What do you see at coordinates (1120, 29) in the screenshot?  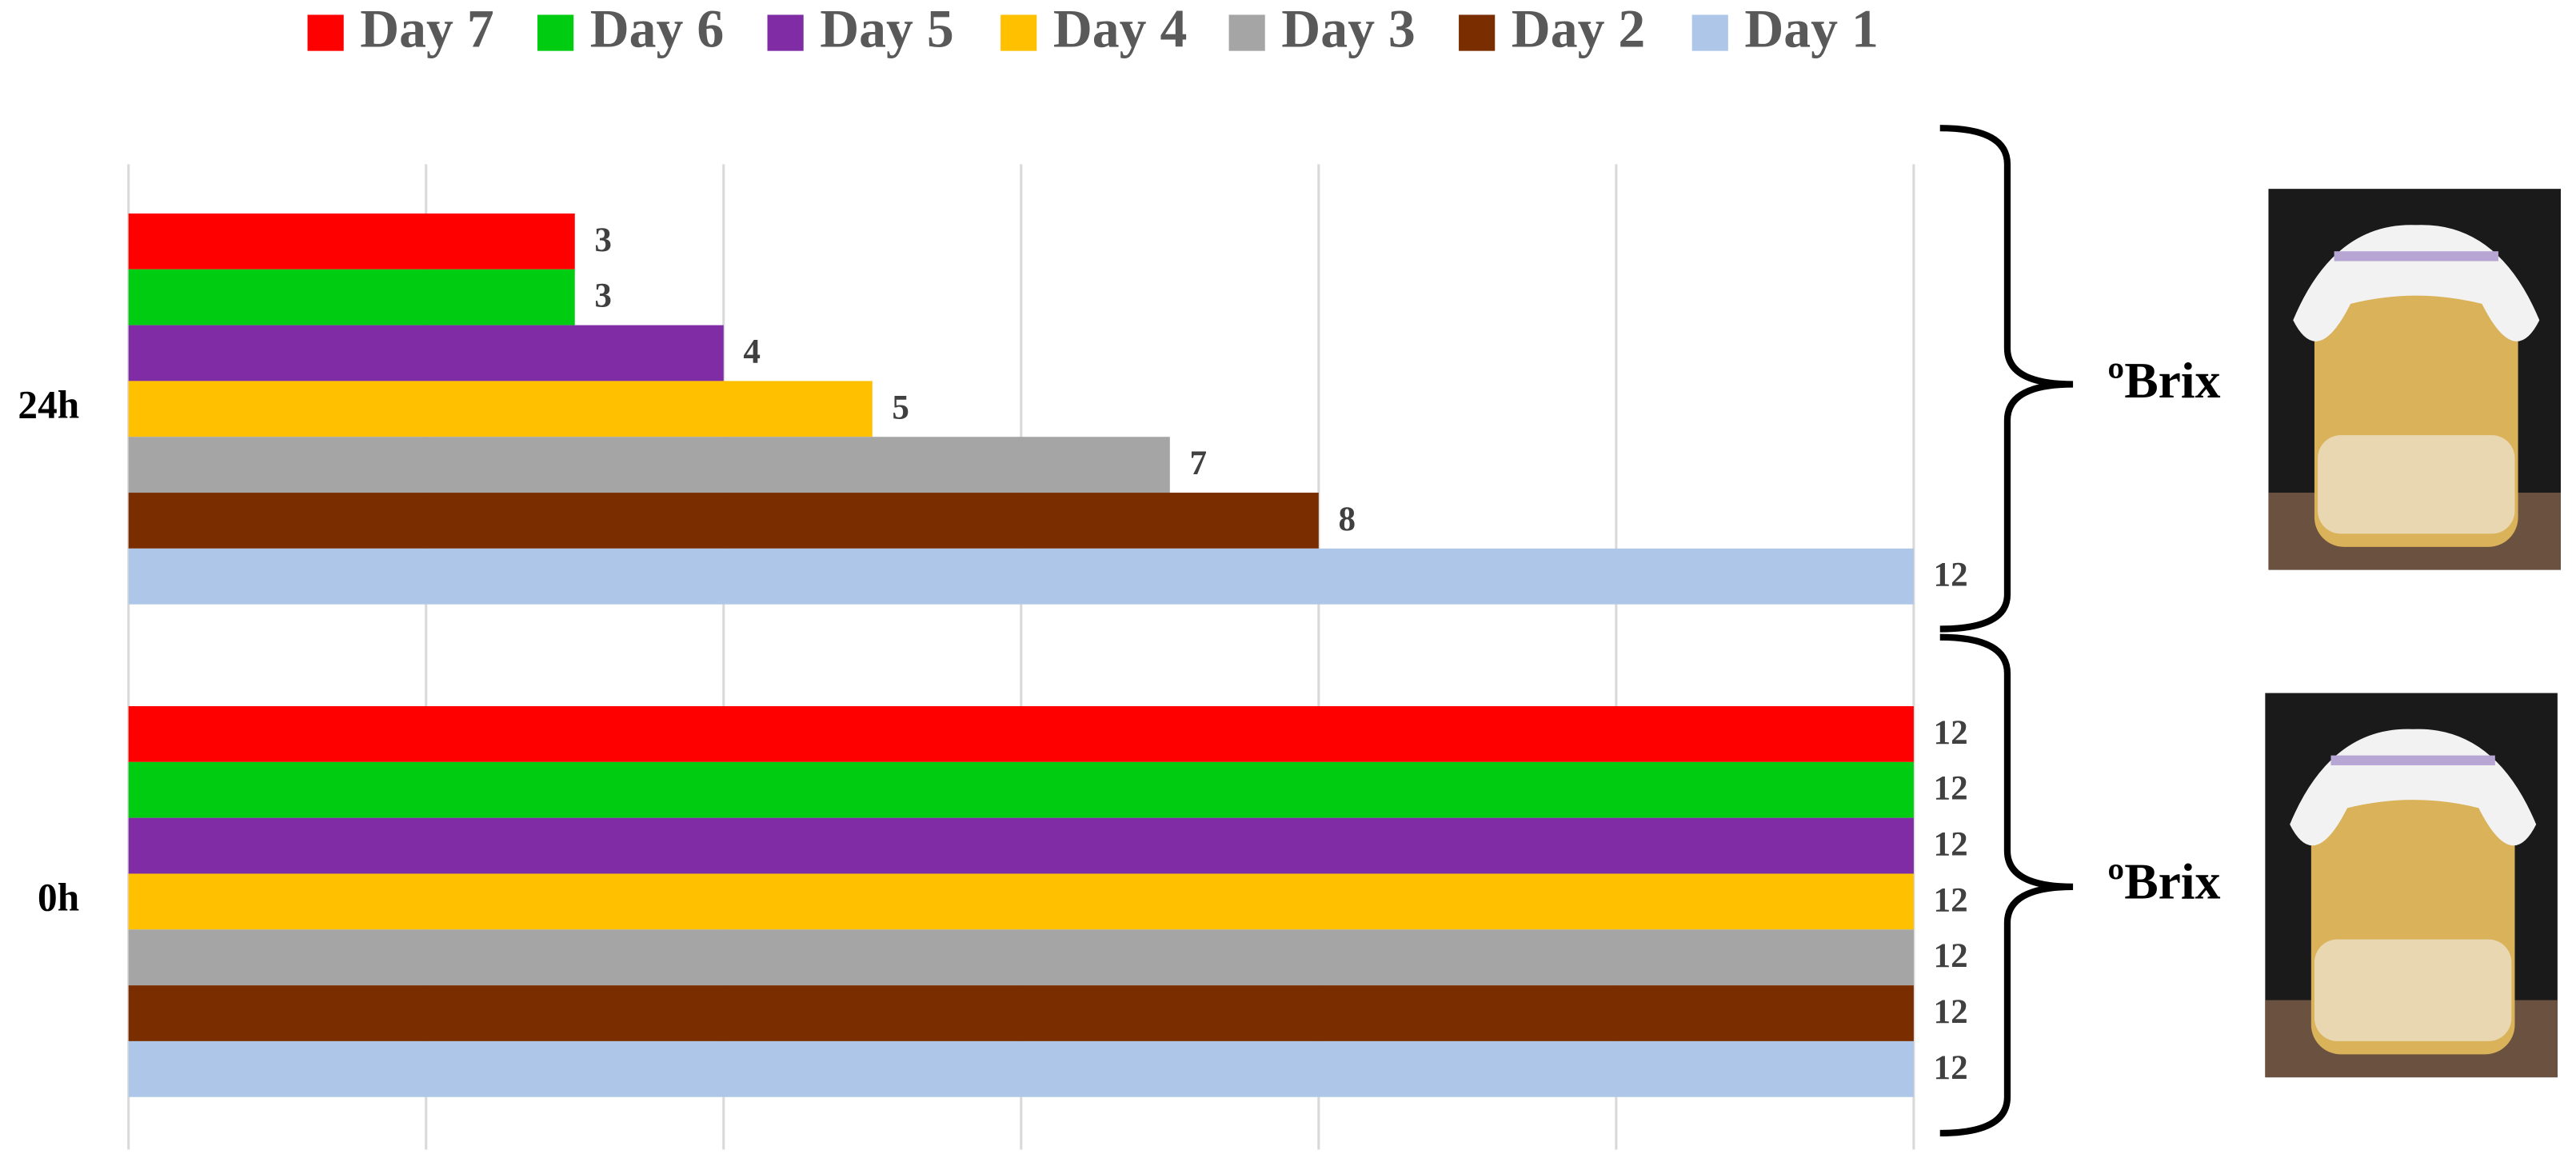 I see `legend-label: Day 4` at bounding box center [1120, 29].